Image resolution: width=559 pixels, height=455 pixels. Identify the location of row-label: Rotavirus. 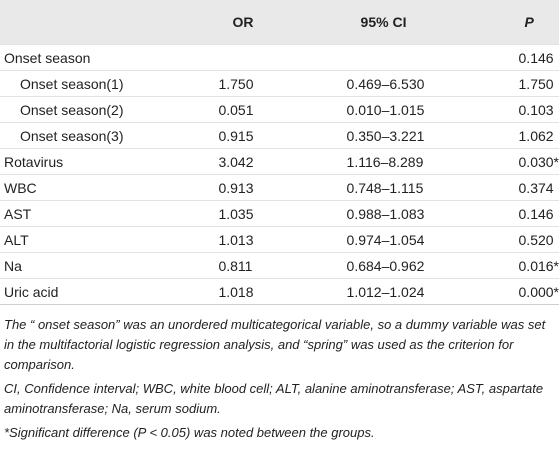
(103, 161).